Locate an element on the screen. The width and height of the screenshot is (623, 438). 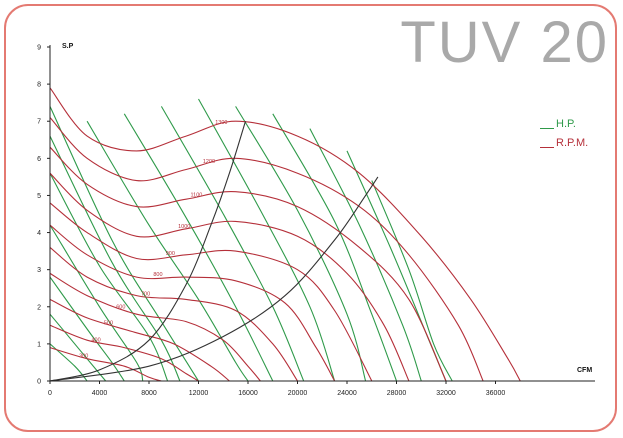
y-tick-label: 0 is located at coordinates (39, 382).